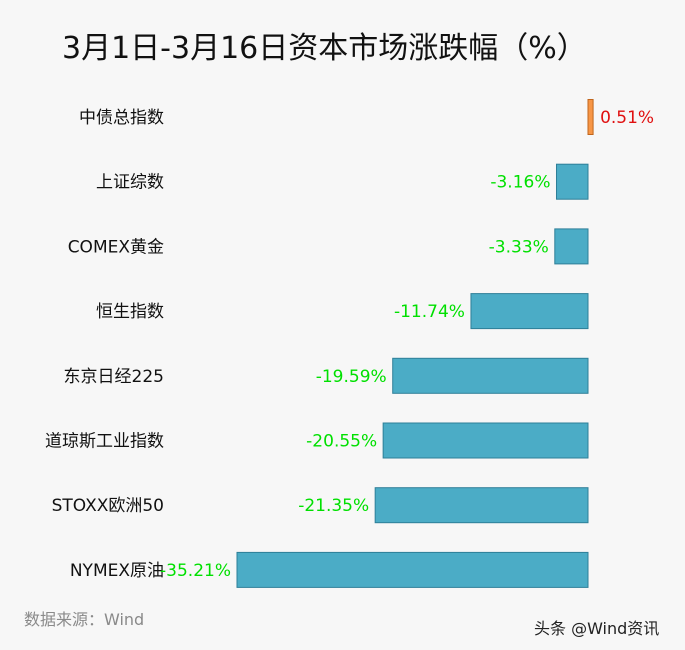 This screenshot has height=650, width=685. What do you see at coordinates (116, 247) in the screenshot?
I see `category-label-2: COMEX黄金` at bounding box center [116, 247].